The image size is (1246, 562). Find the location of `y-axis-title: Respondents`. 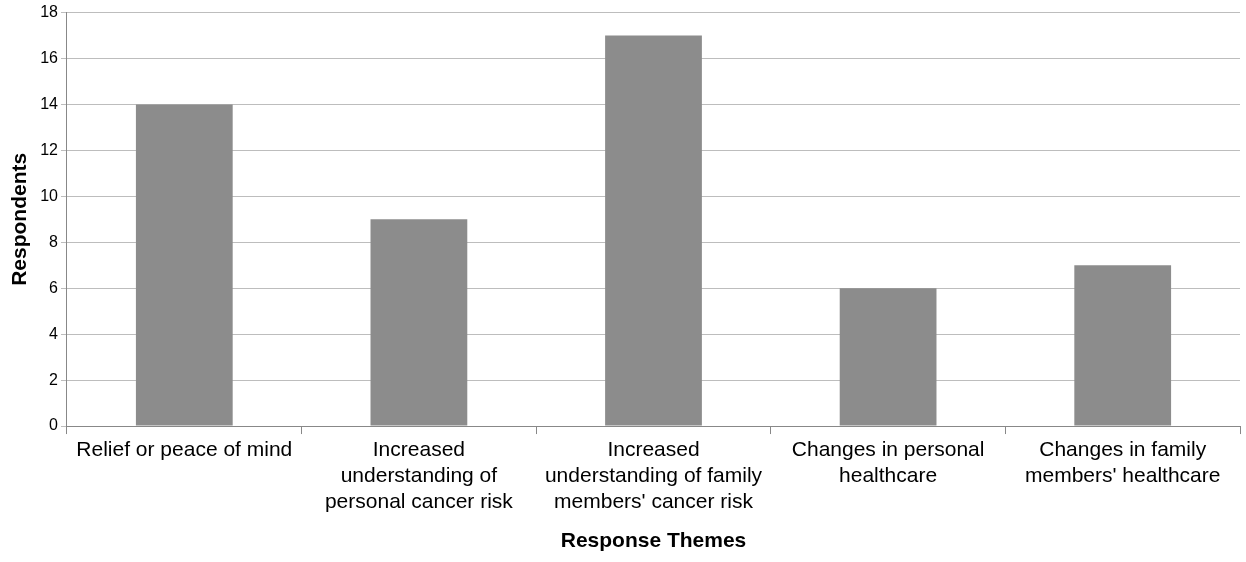

y-axis-title: Respondents is located at coordinates (19, 219).